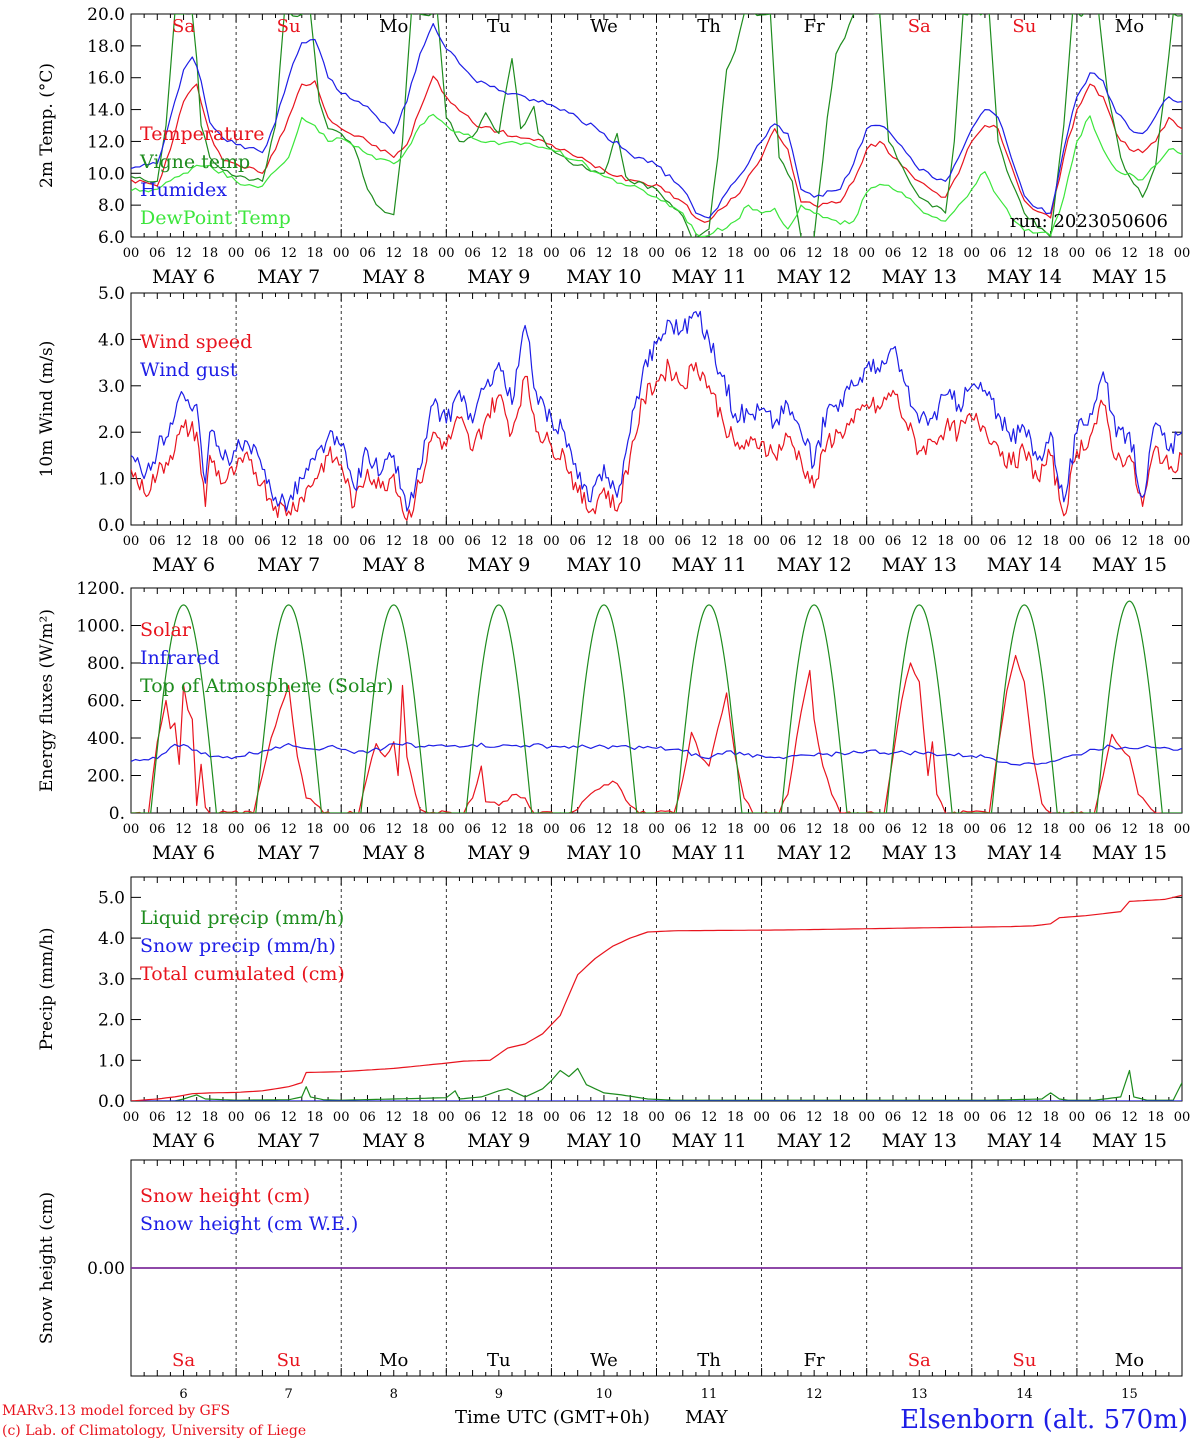  Describe the element at coordinates (499, 26) in the screenshot. I see `day-name: Tu` at that location.